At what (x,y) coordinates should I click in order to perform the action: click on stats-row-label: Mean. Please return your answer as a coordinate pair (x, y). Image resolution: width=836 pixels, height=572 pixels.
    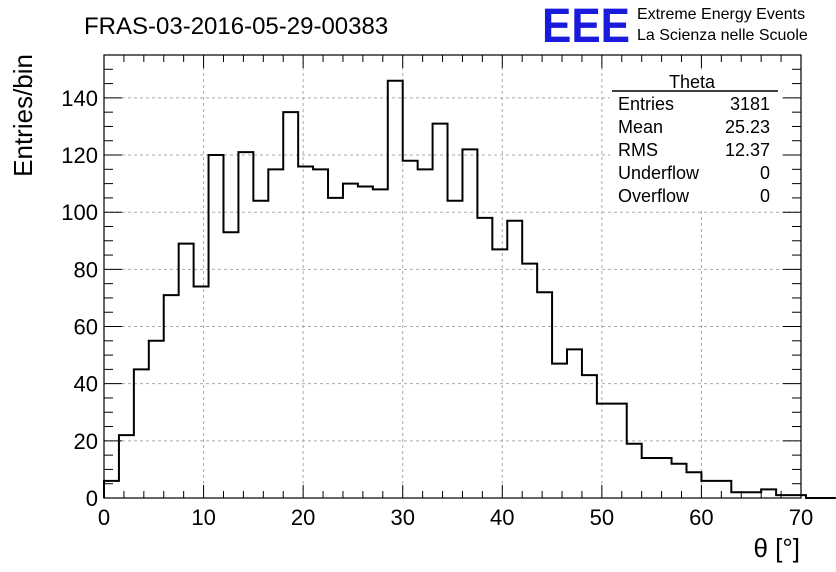
    Looking at the image, I should click on (640, 127).